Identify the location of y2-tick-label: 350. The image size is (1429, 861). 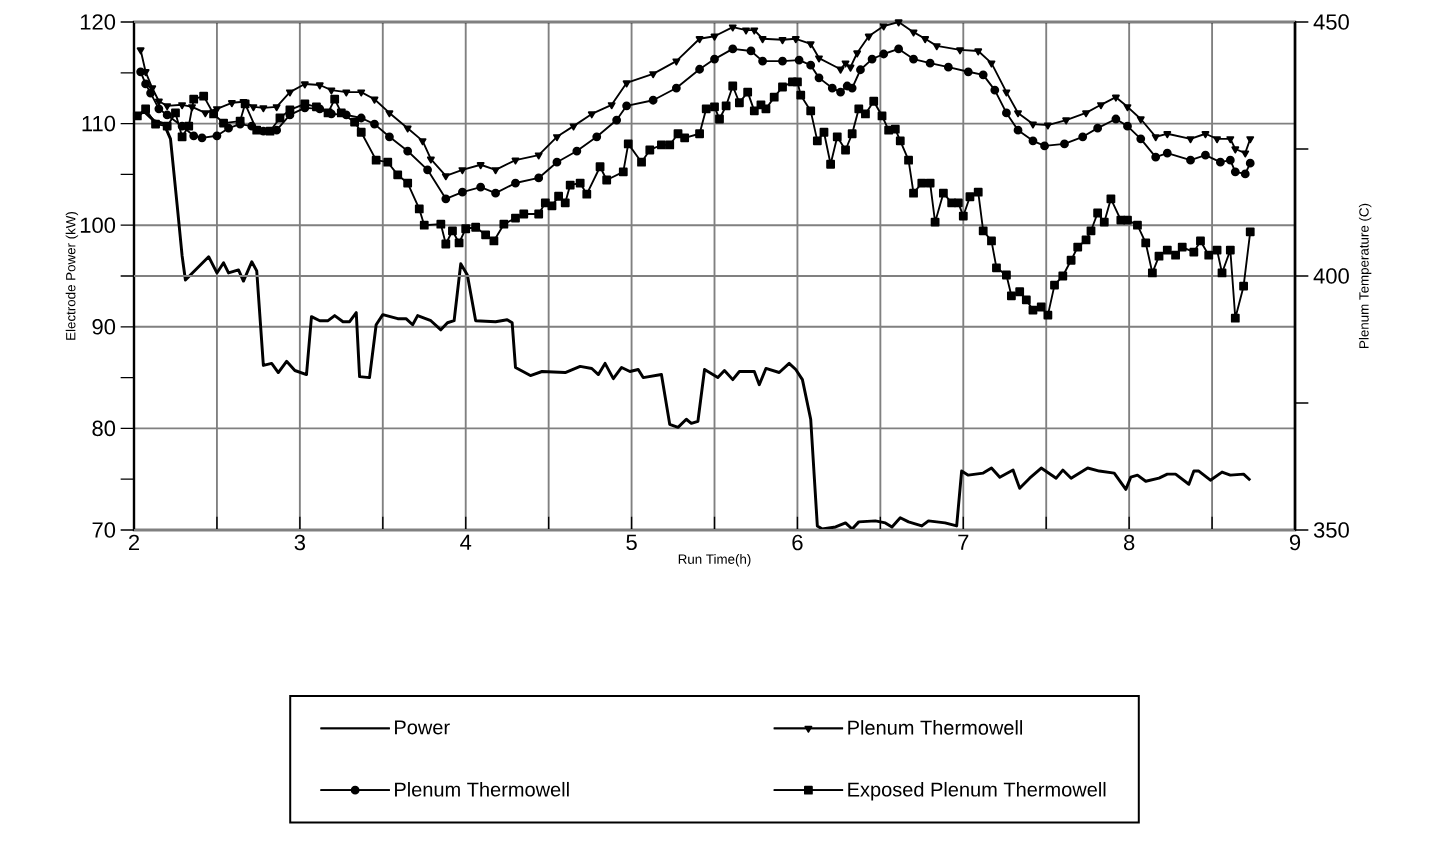
(1331, 530).